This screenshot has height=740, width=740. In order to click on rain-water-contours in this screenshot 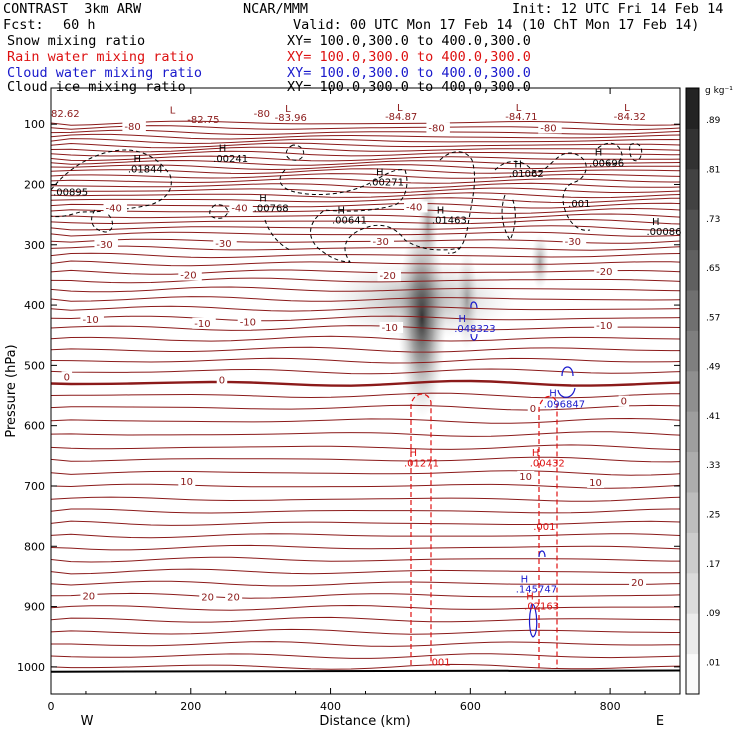, I will do `click(484, 530)`.